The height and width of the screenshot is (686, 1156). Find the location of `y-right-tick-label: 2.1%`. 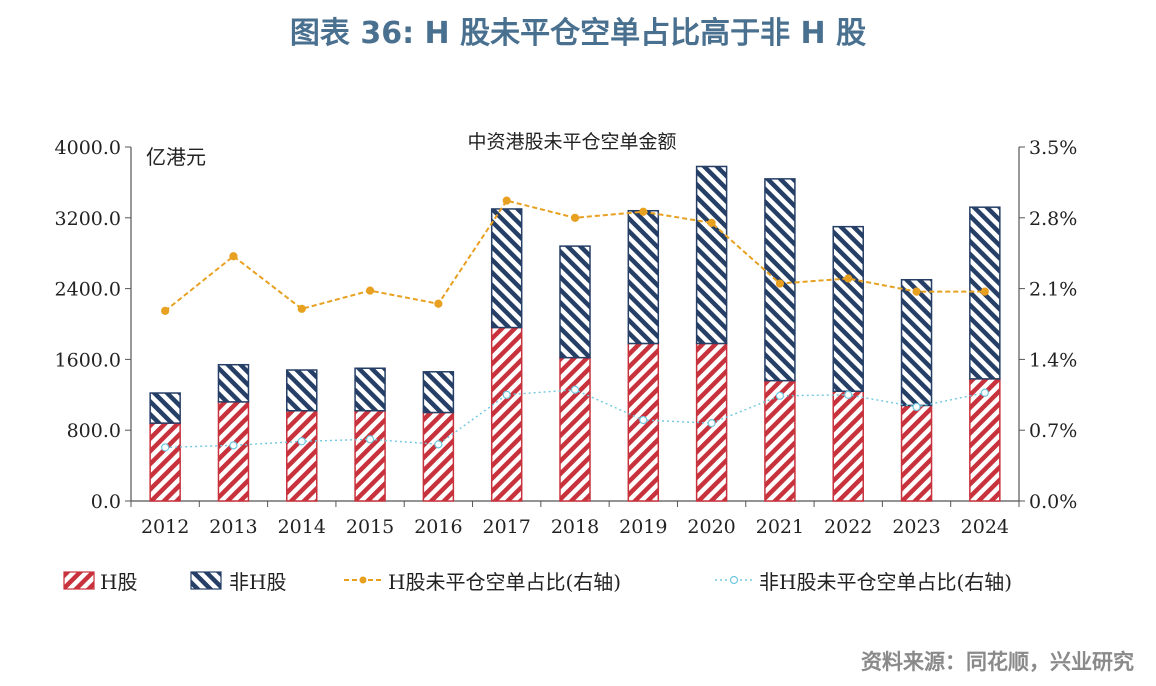

y-right-tick-label: 2.1% is located at coordinates (1053, 290).